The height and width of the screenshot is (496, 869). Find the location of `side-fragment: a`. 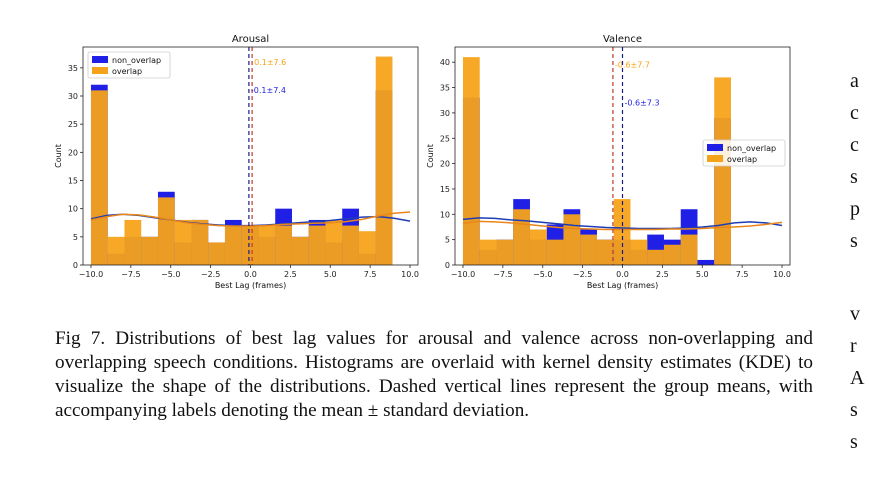

side-fragment: a is located at coordinates (854, 81).